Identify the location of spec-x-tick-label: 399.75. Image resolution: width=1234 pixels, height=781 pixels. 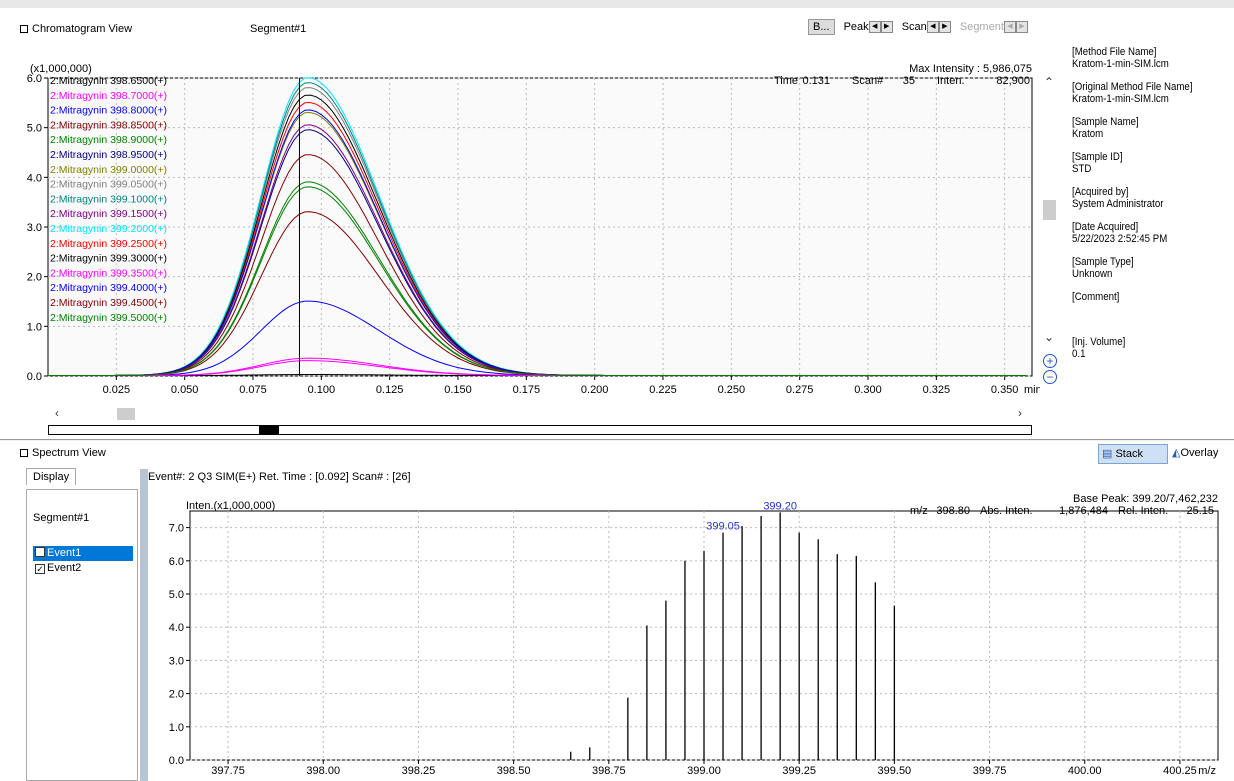
(990, 771).